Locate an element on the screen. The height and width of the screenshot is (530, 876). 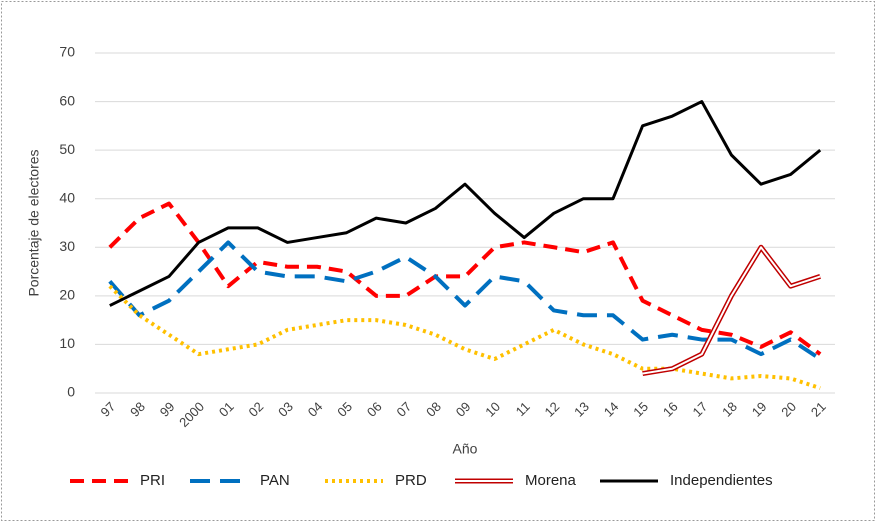
x-tick-label: 19 is located at coordinates (759, 409).